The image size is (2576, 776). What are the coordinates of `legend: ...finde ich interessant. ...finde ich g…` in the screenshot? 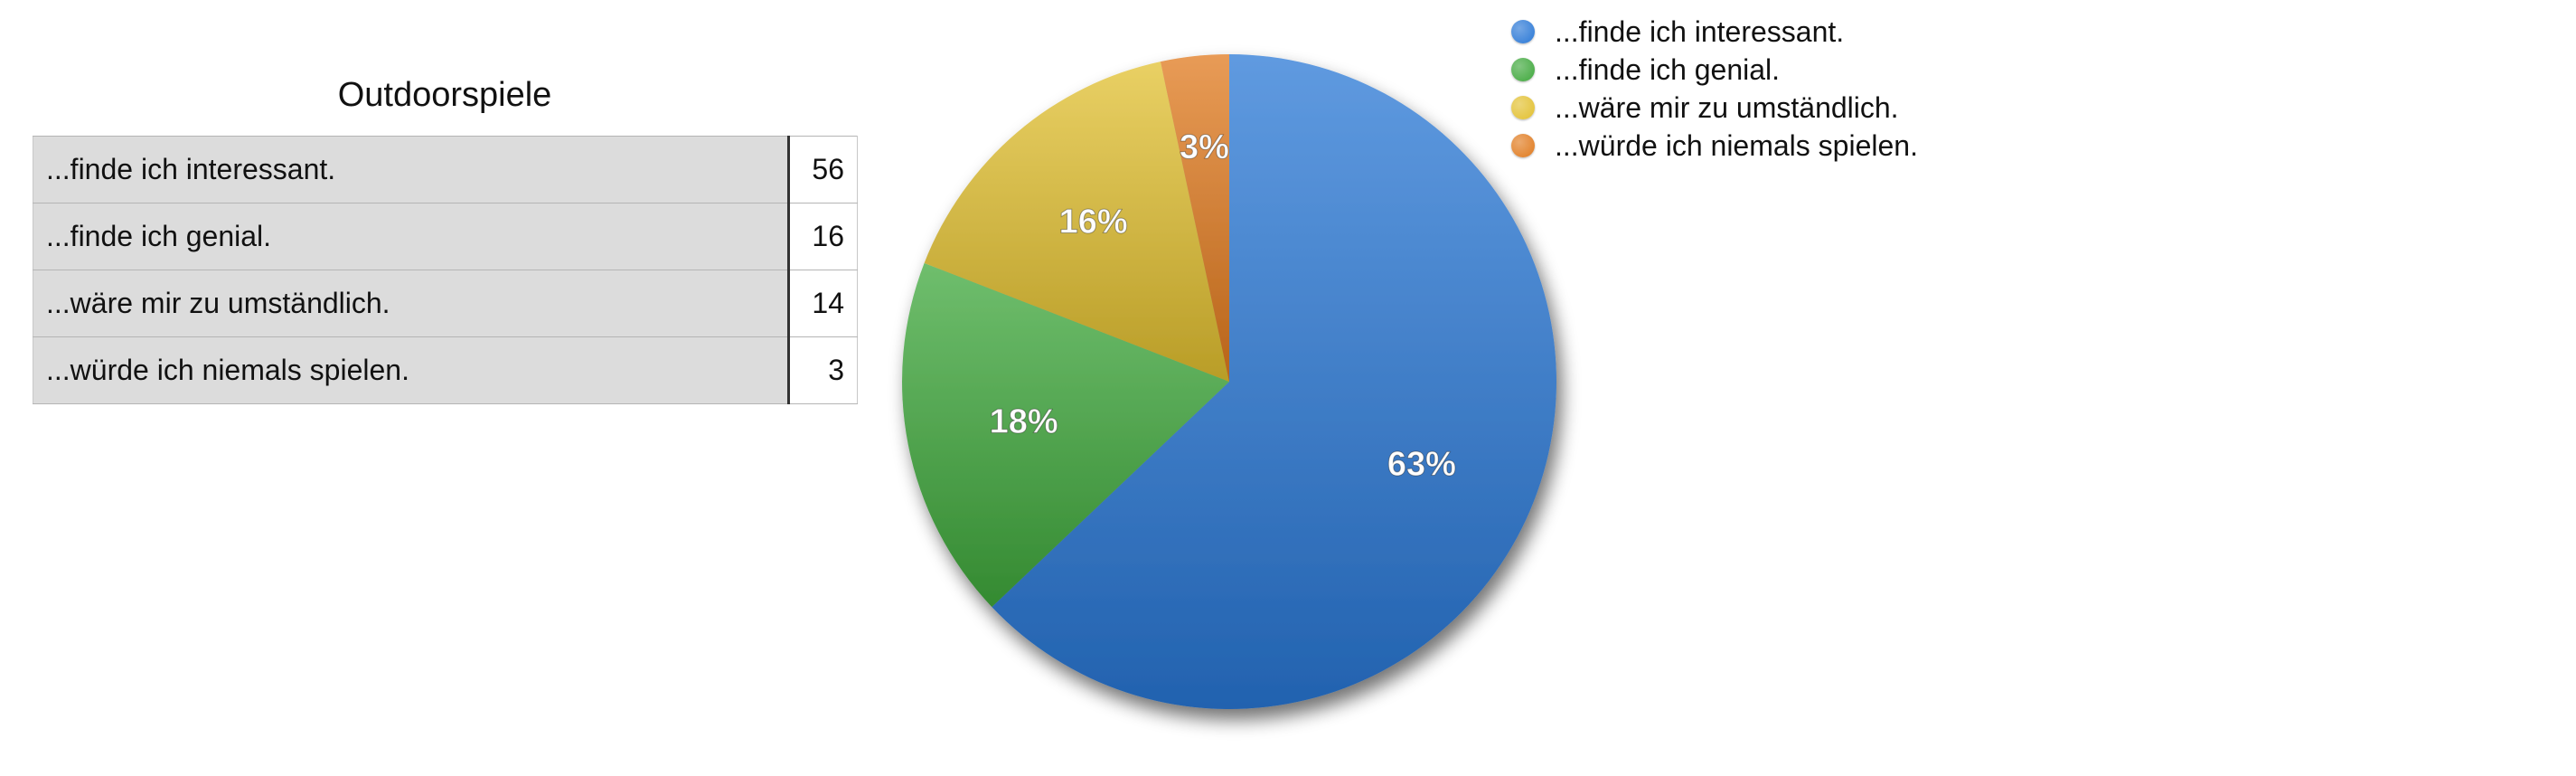 It's located at (1828, 89).